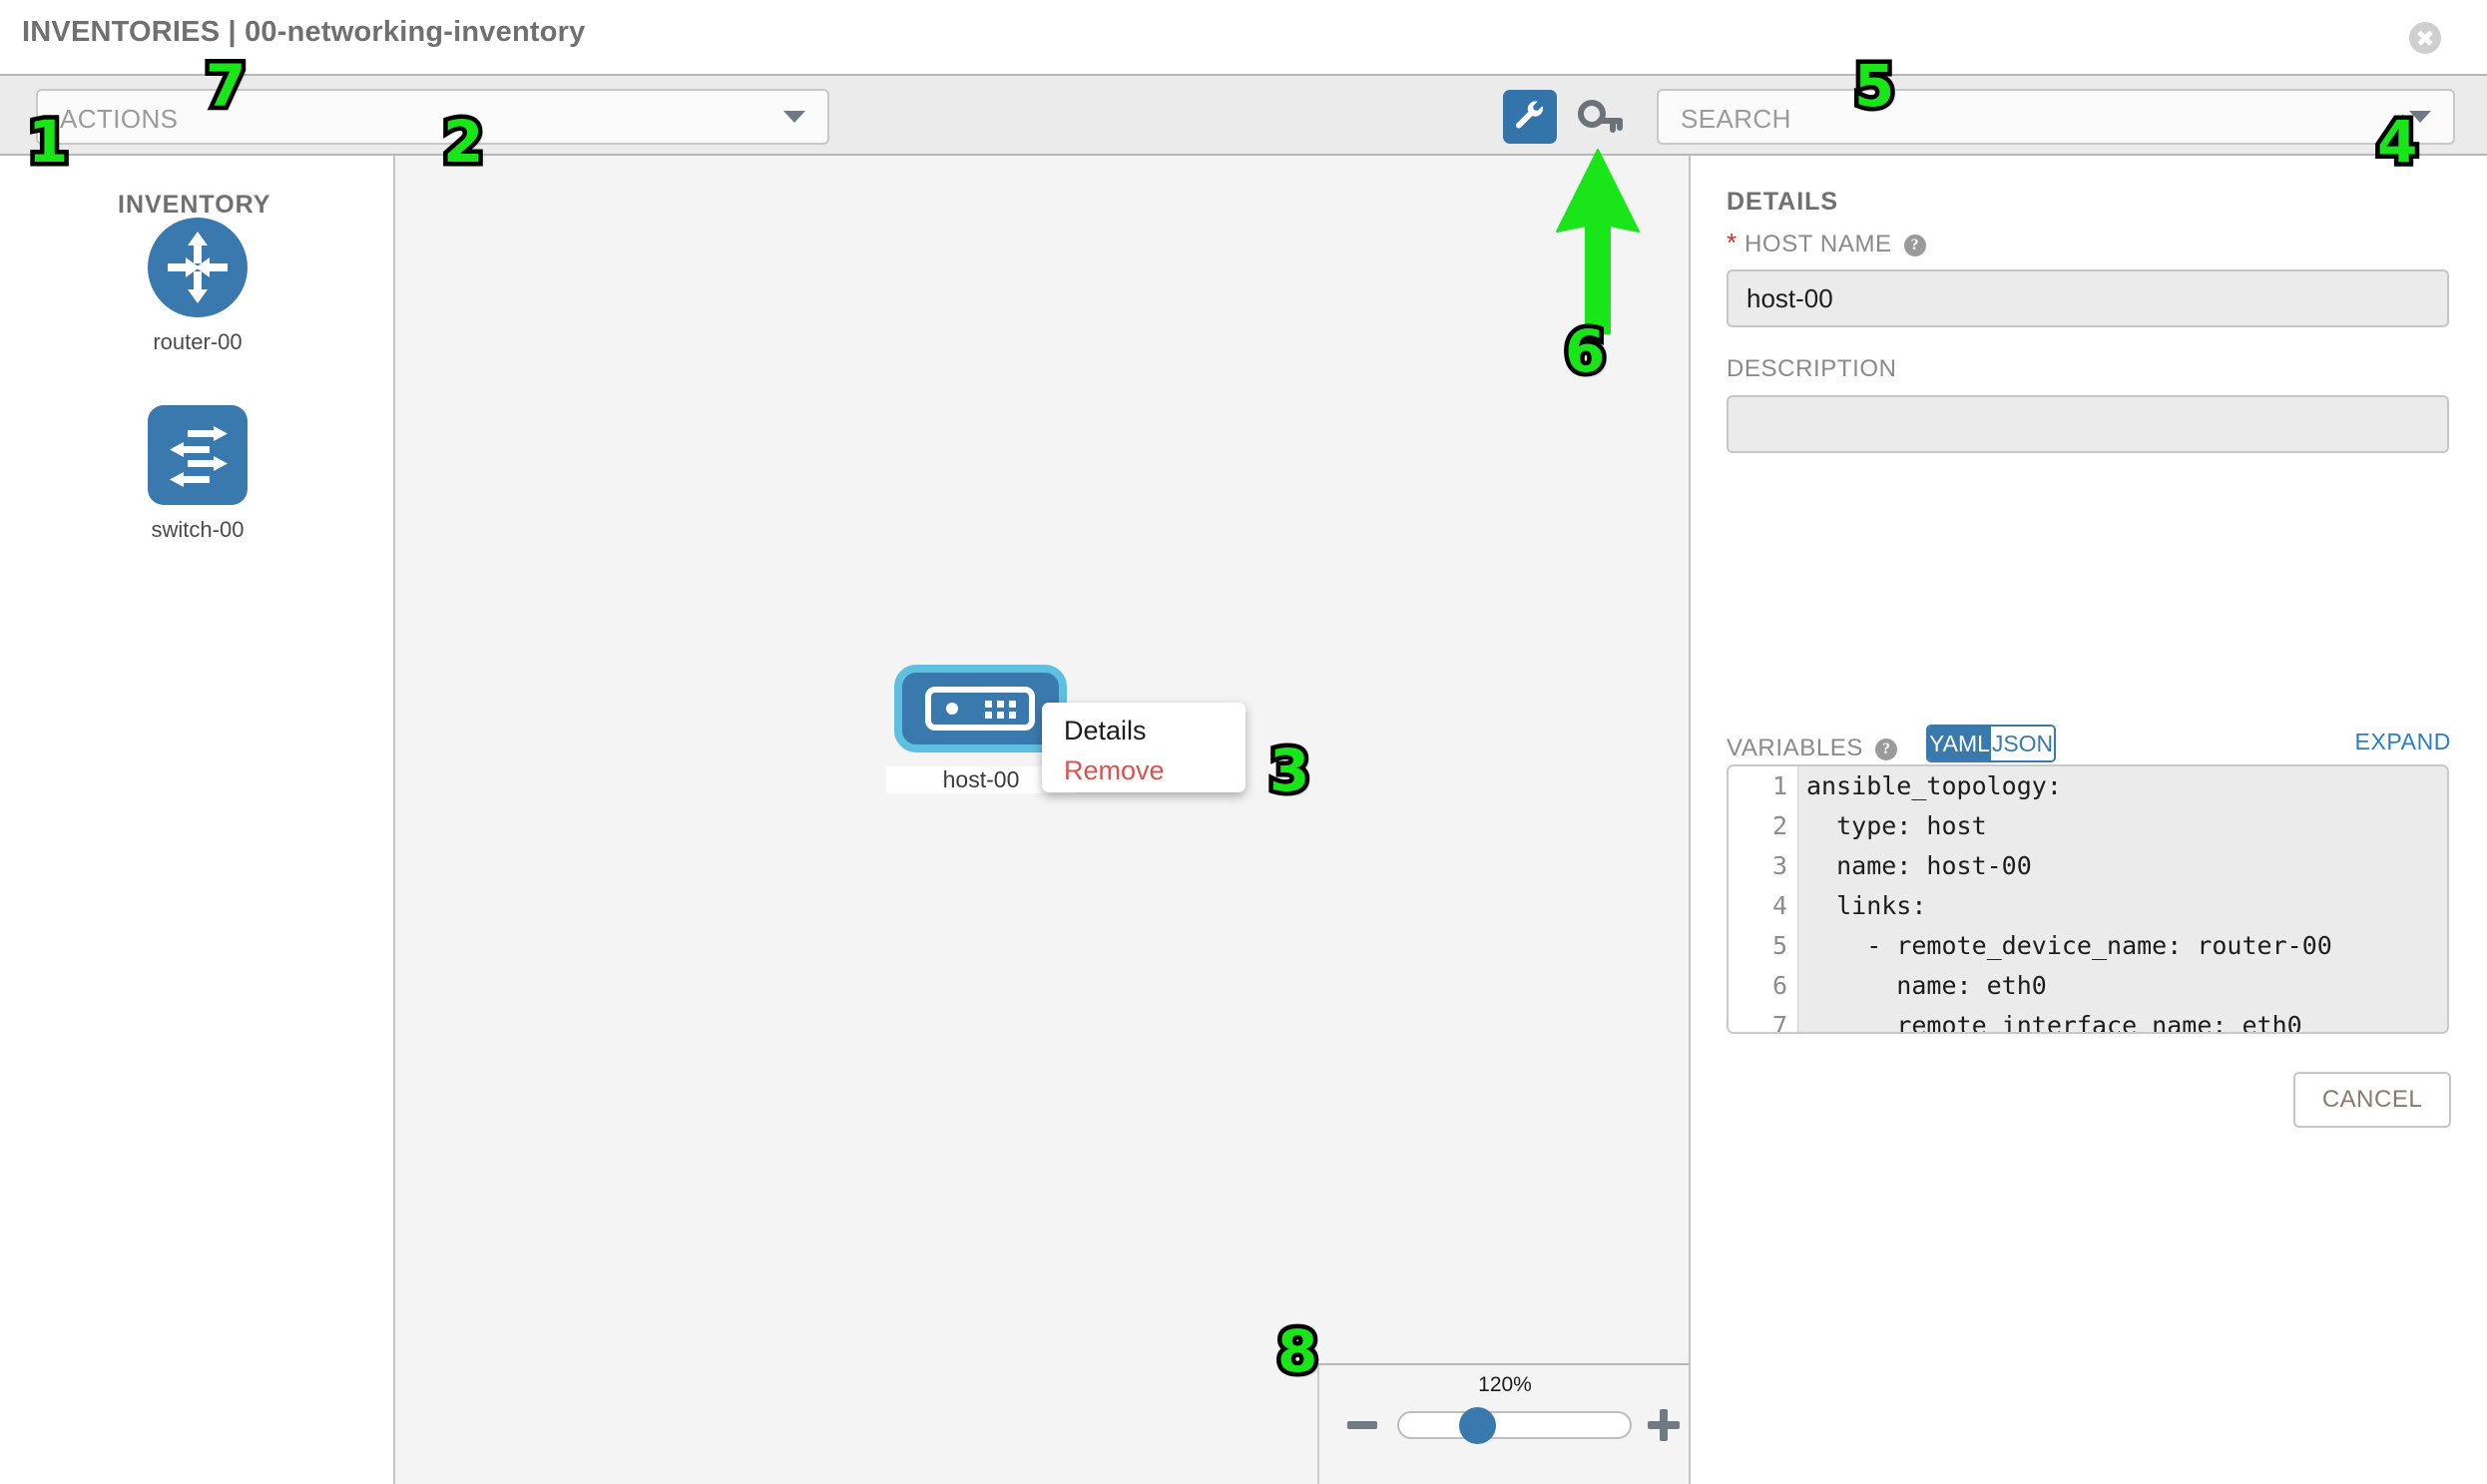  What do you see at coordinates (432, 117) in the screenshot?
I see `actions-dropdown: ACTIONS` at bounding box center [432, 117].